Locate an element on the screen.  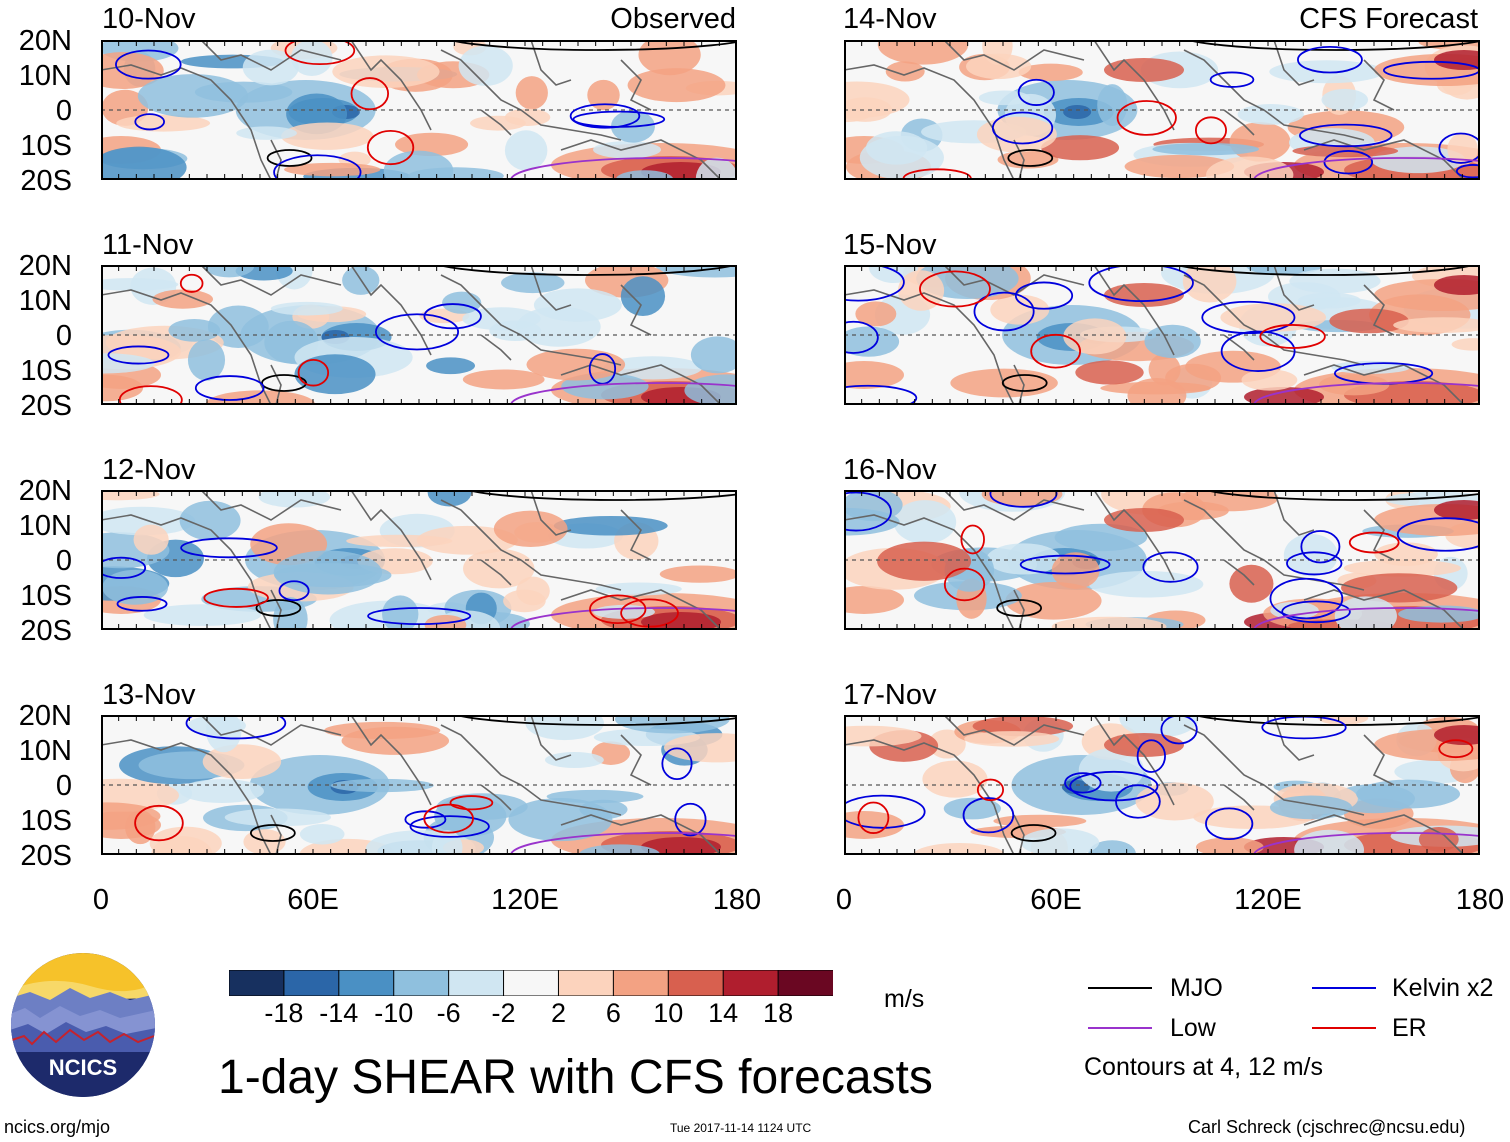
lon-label-right: 180 is located at coordinates (1480, 900).